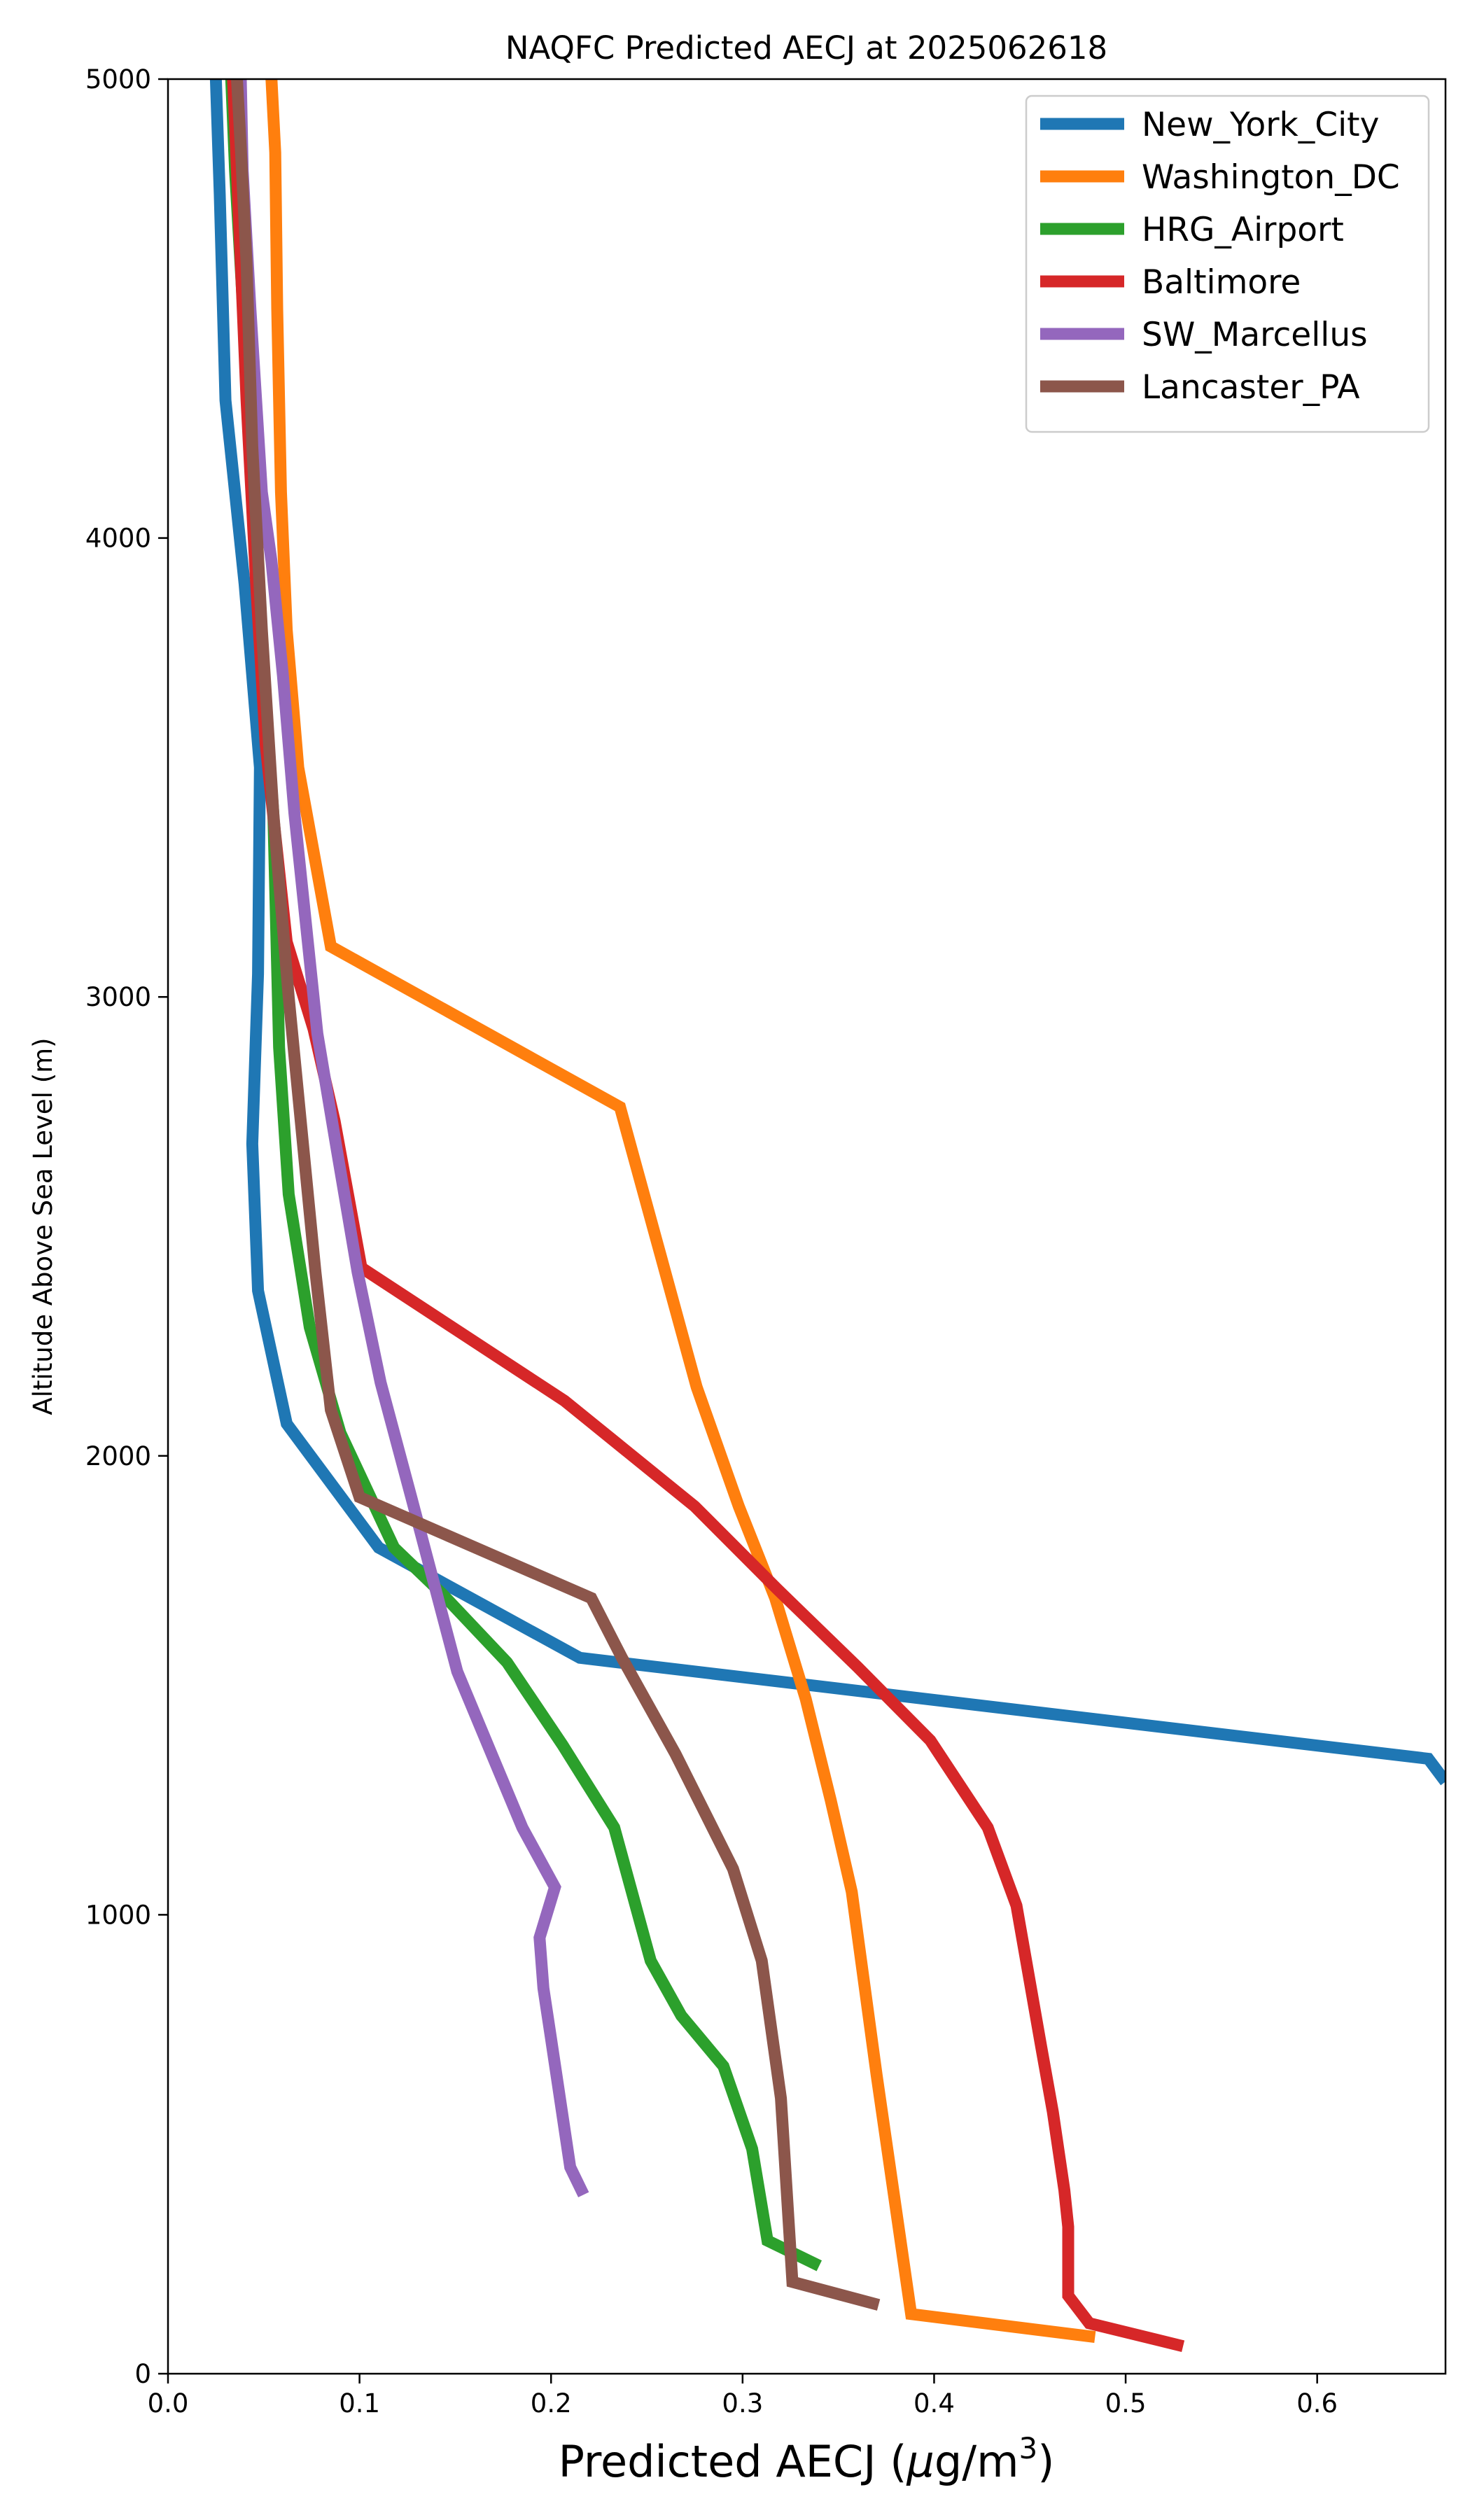 The width and height of the screenshot is (1470, 2520). I want to click on y-tick-label: 3000, so click(118, 997).